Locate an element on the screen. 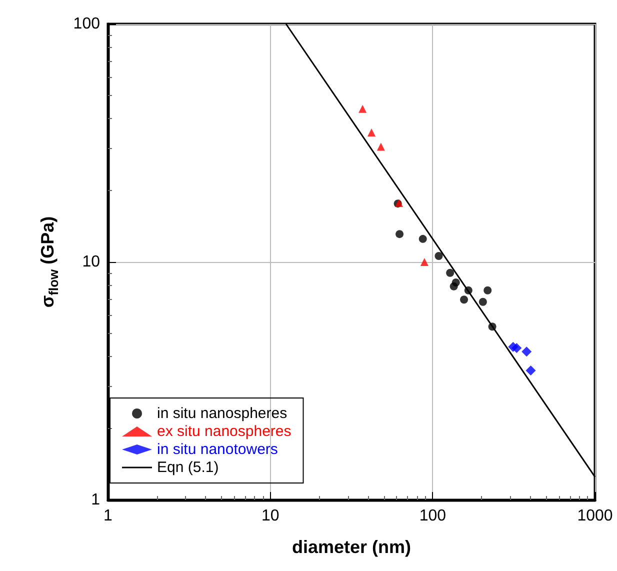 The height and width of the screenshot is (571, 617). legend-label: in situ nanospheres is located at coordinates (222, 413).